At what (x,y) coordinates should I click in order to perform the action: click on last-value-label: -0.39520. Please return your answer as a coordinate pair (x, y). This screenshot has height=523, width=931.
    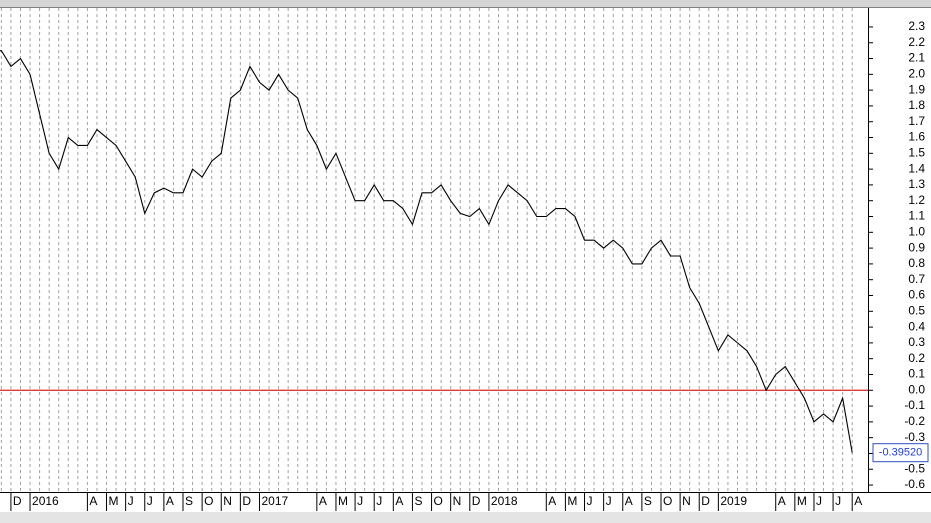
    Looking at the image, I should click on (900, 453).